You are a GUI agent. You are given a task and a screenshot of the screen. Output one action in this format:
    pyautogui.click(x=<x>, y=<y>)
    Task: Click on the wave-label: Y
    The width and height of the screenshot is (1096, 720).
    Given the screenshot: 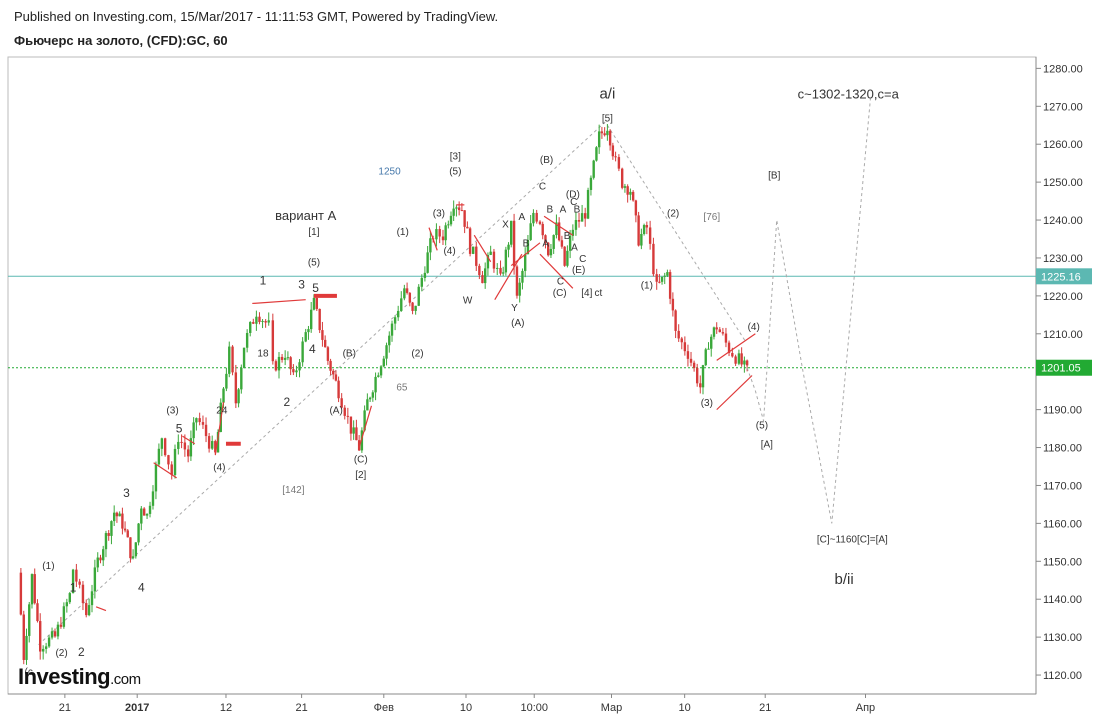 What is the action you would take?
    pyautogui.click(x=514, y=308)
    